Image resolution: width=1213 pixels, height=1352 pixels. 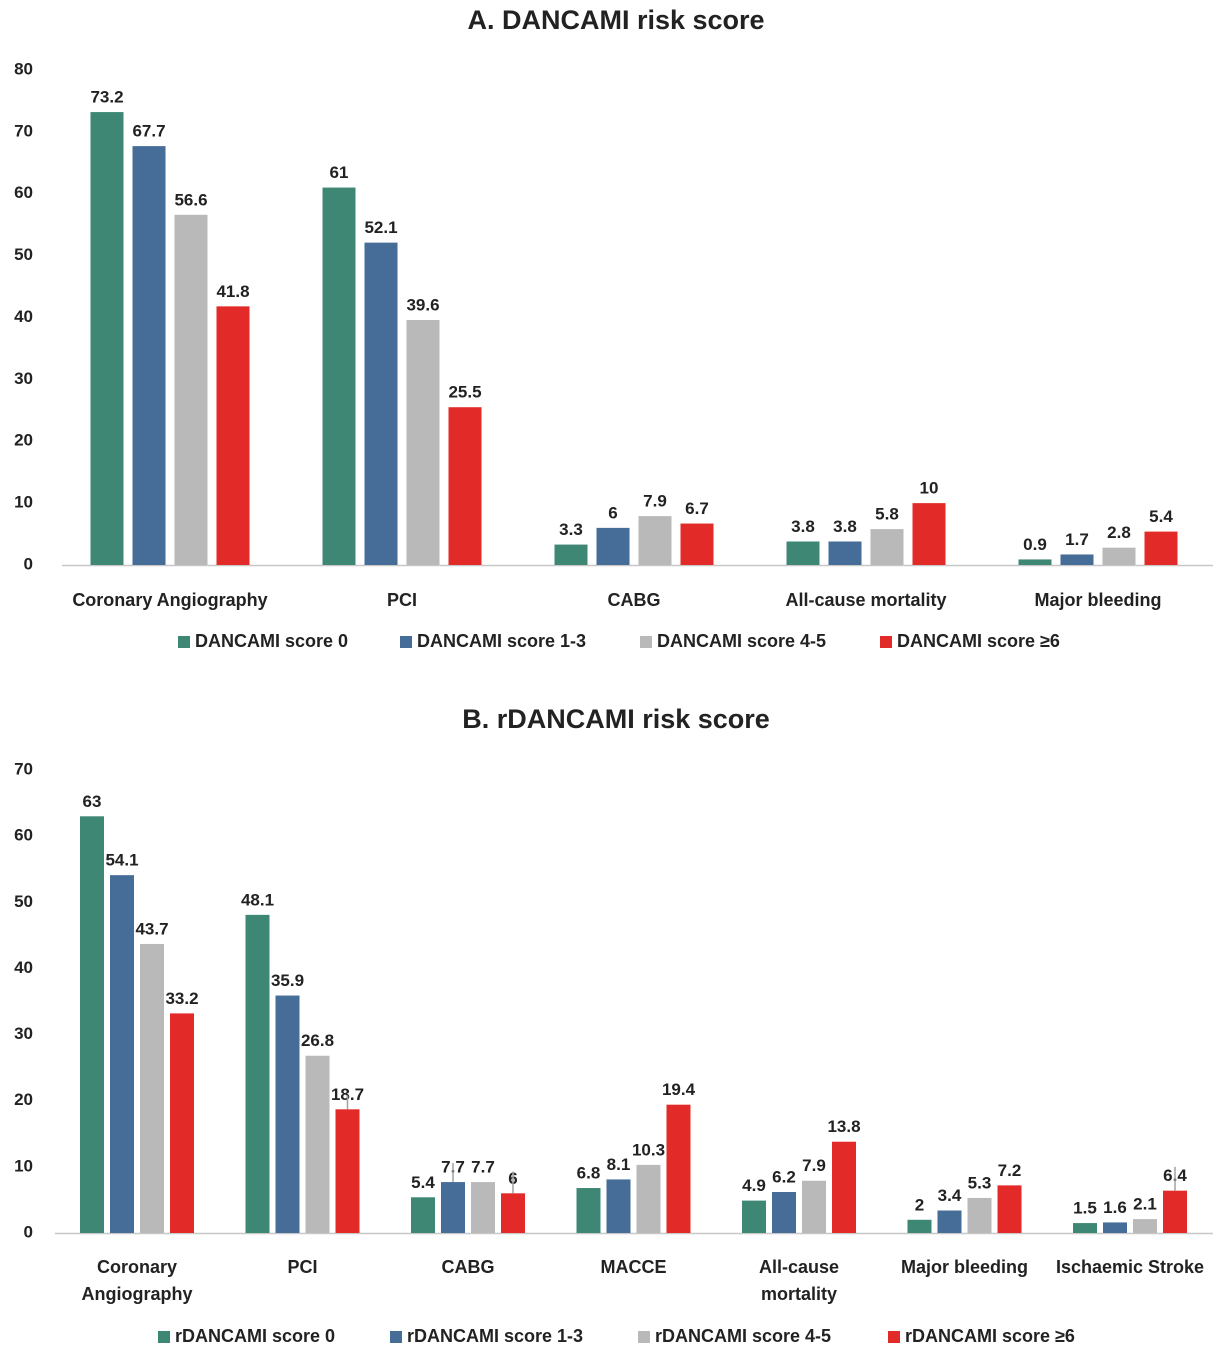 I want to click on data-label: 1.7, so click(x=1077, y=539).